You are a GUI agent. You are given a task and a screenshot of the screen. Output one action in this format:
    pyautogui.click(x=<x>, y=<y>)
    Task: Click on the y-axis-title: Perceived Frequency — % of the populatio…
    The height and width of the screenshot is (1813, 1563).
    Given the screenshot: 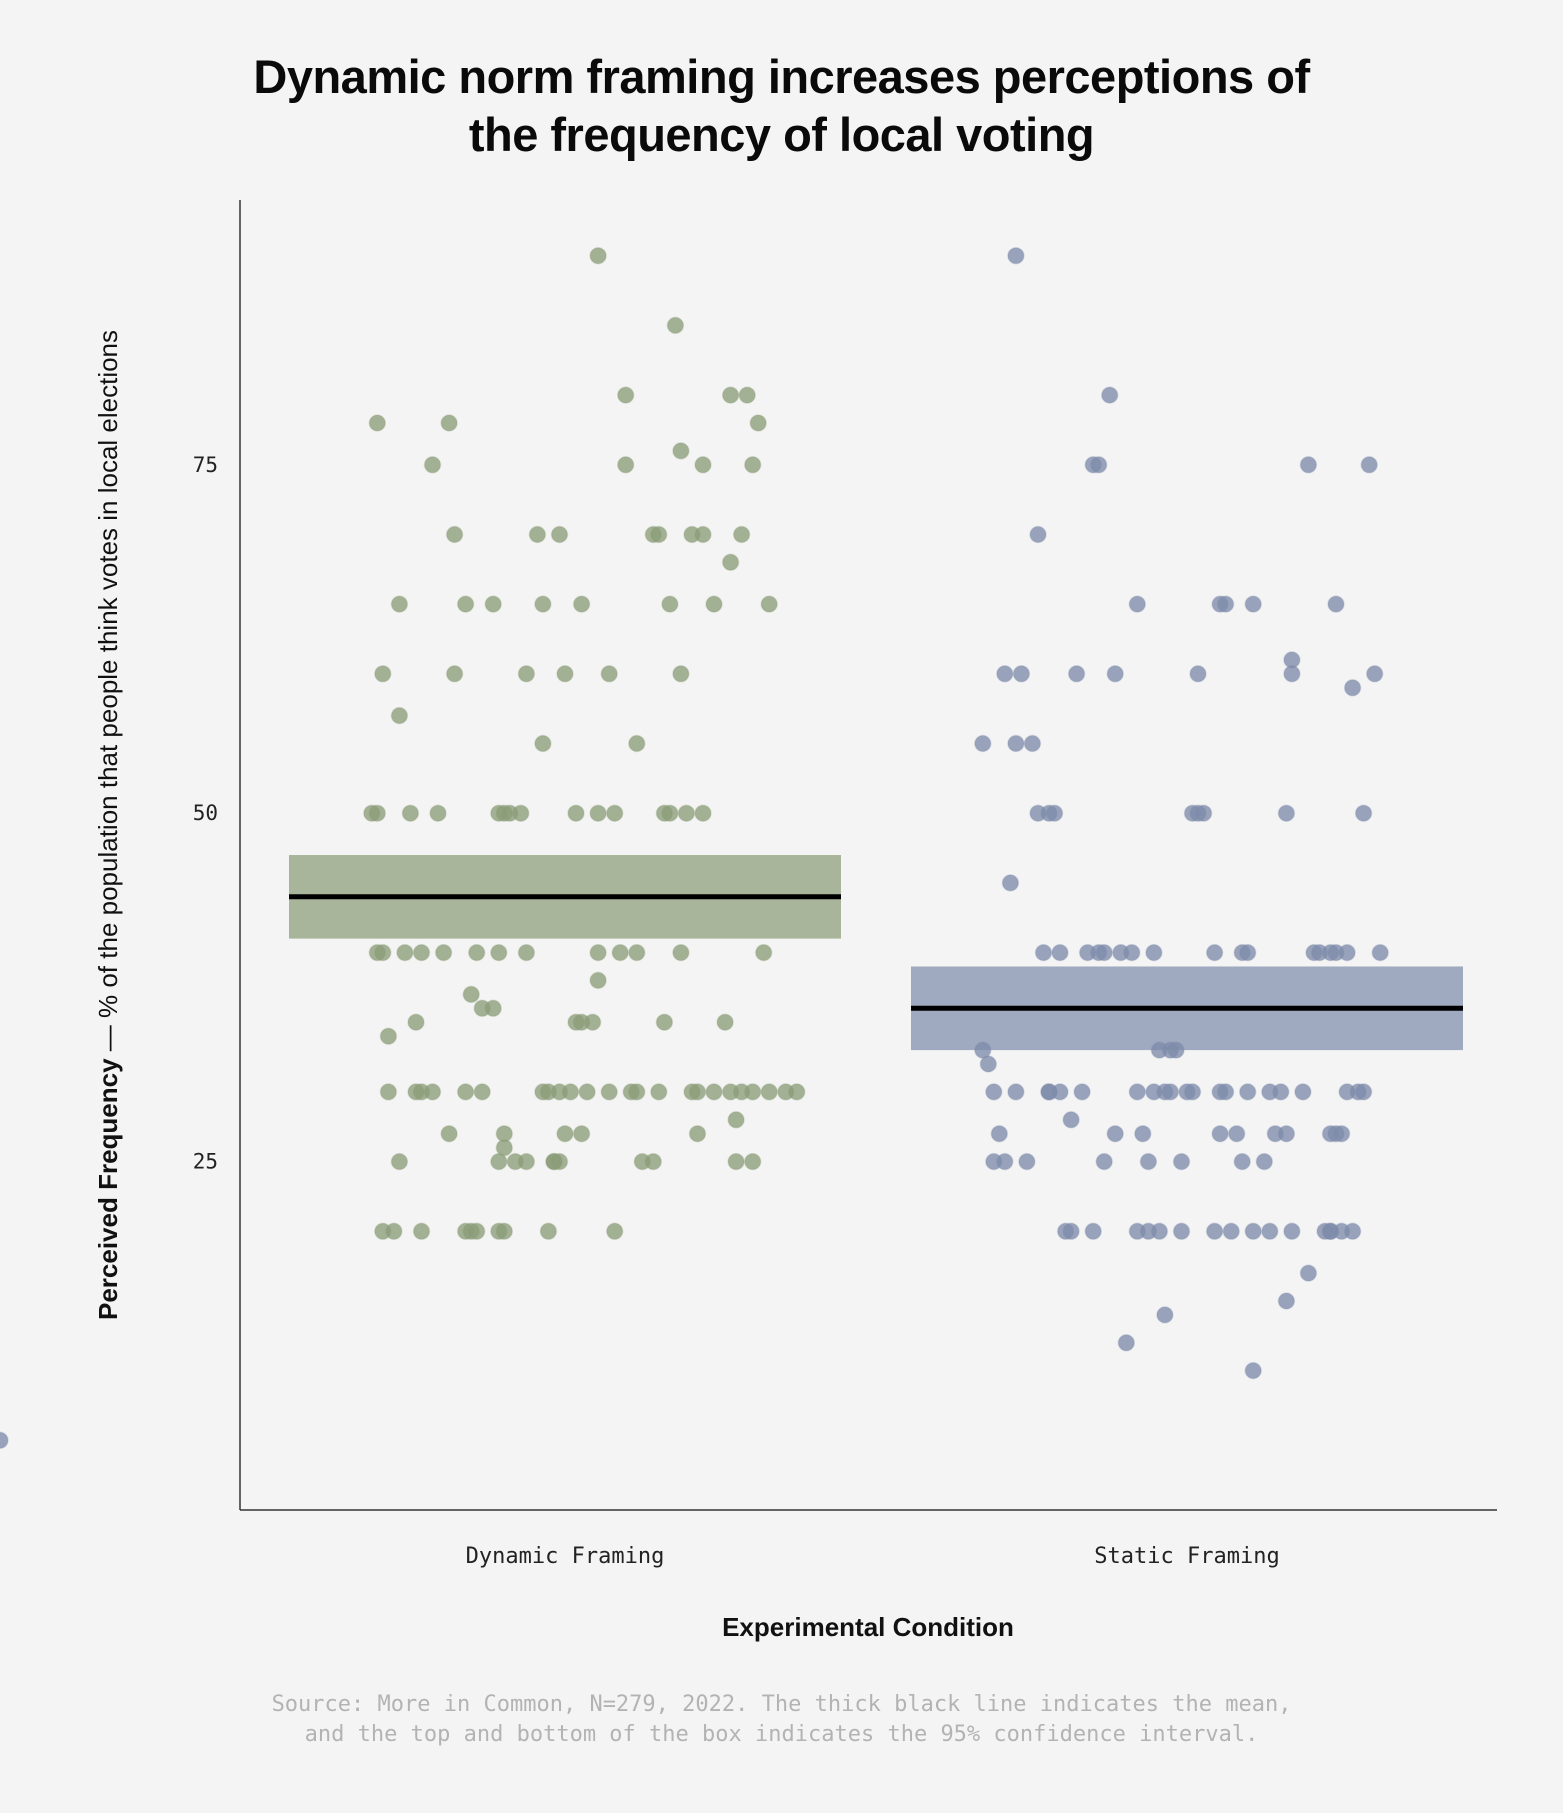 What is the action you would take?
    pyautogui.click(x=108, y=825)
    